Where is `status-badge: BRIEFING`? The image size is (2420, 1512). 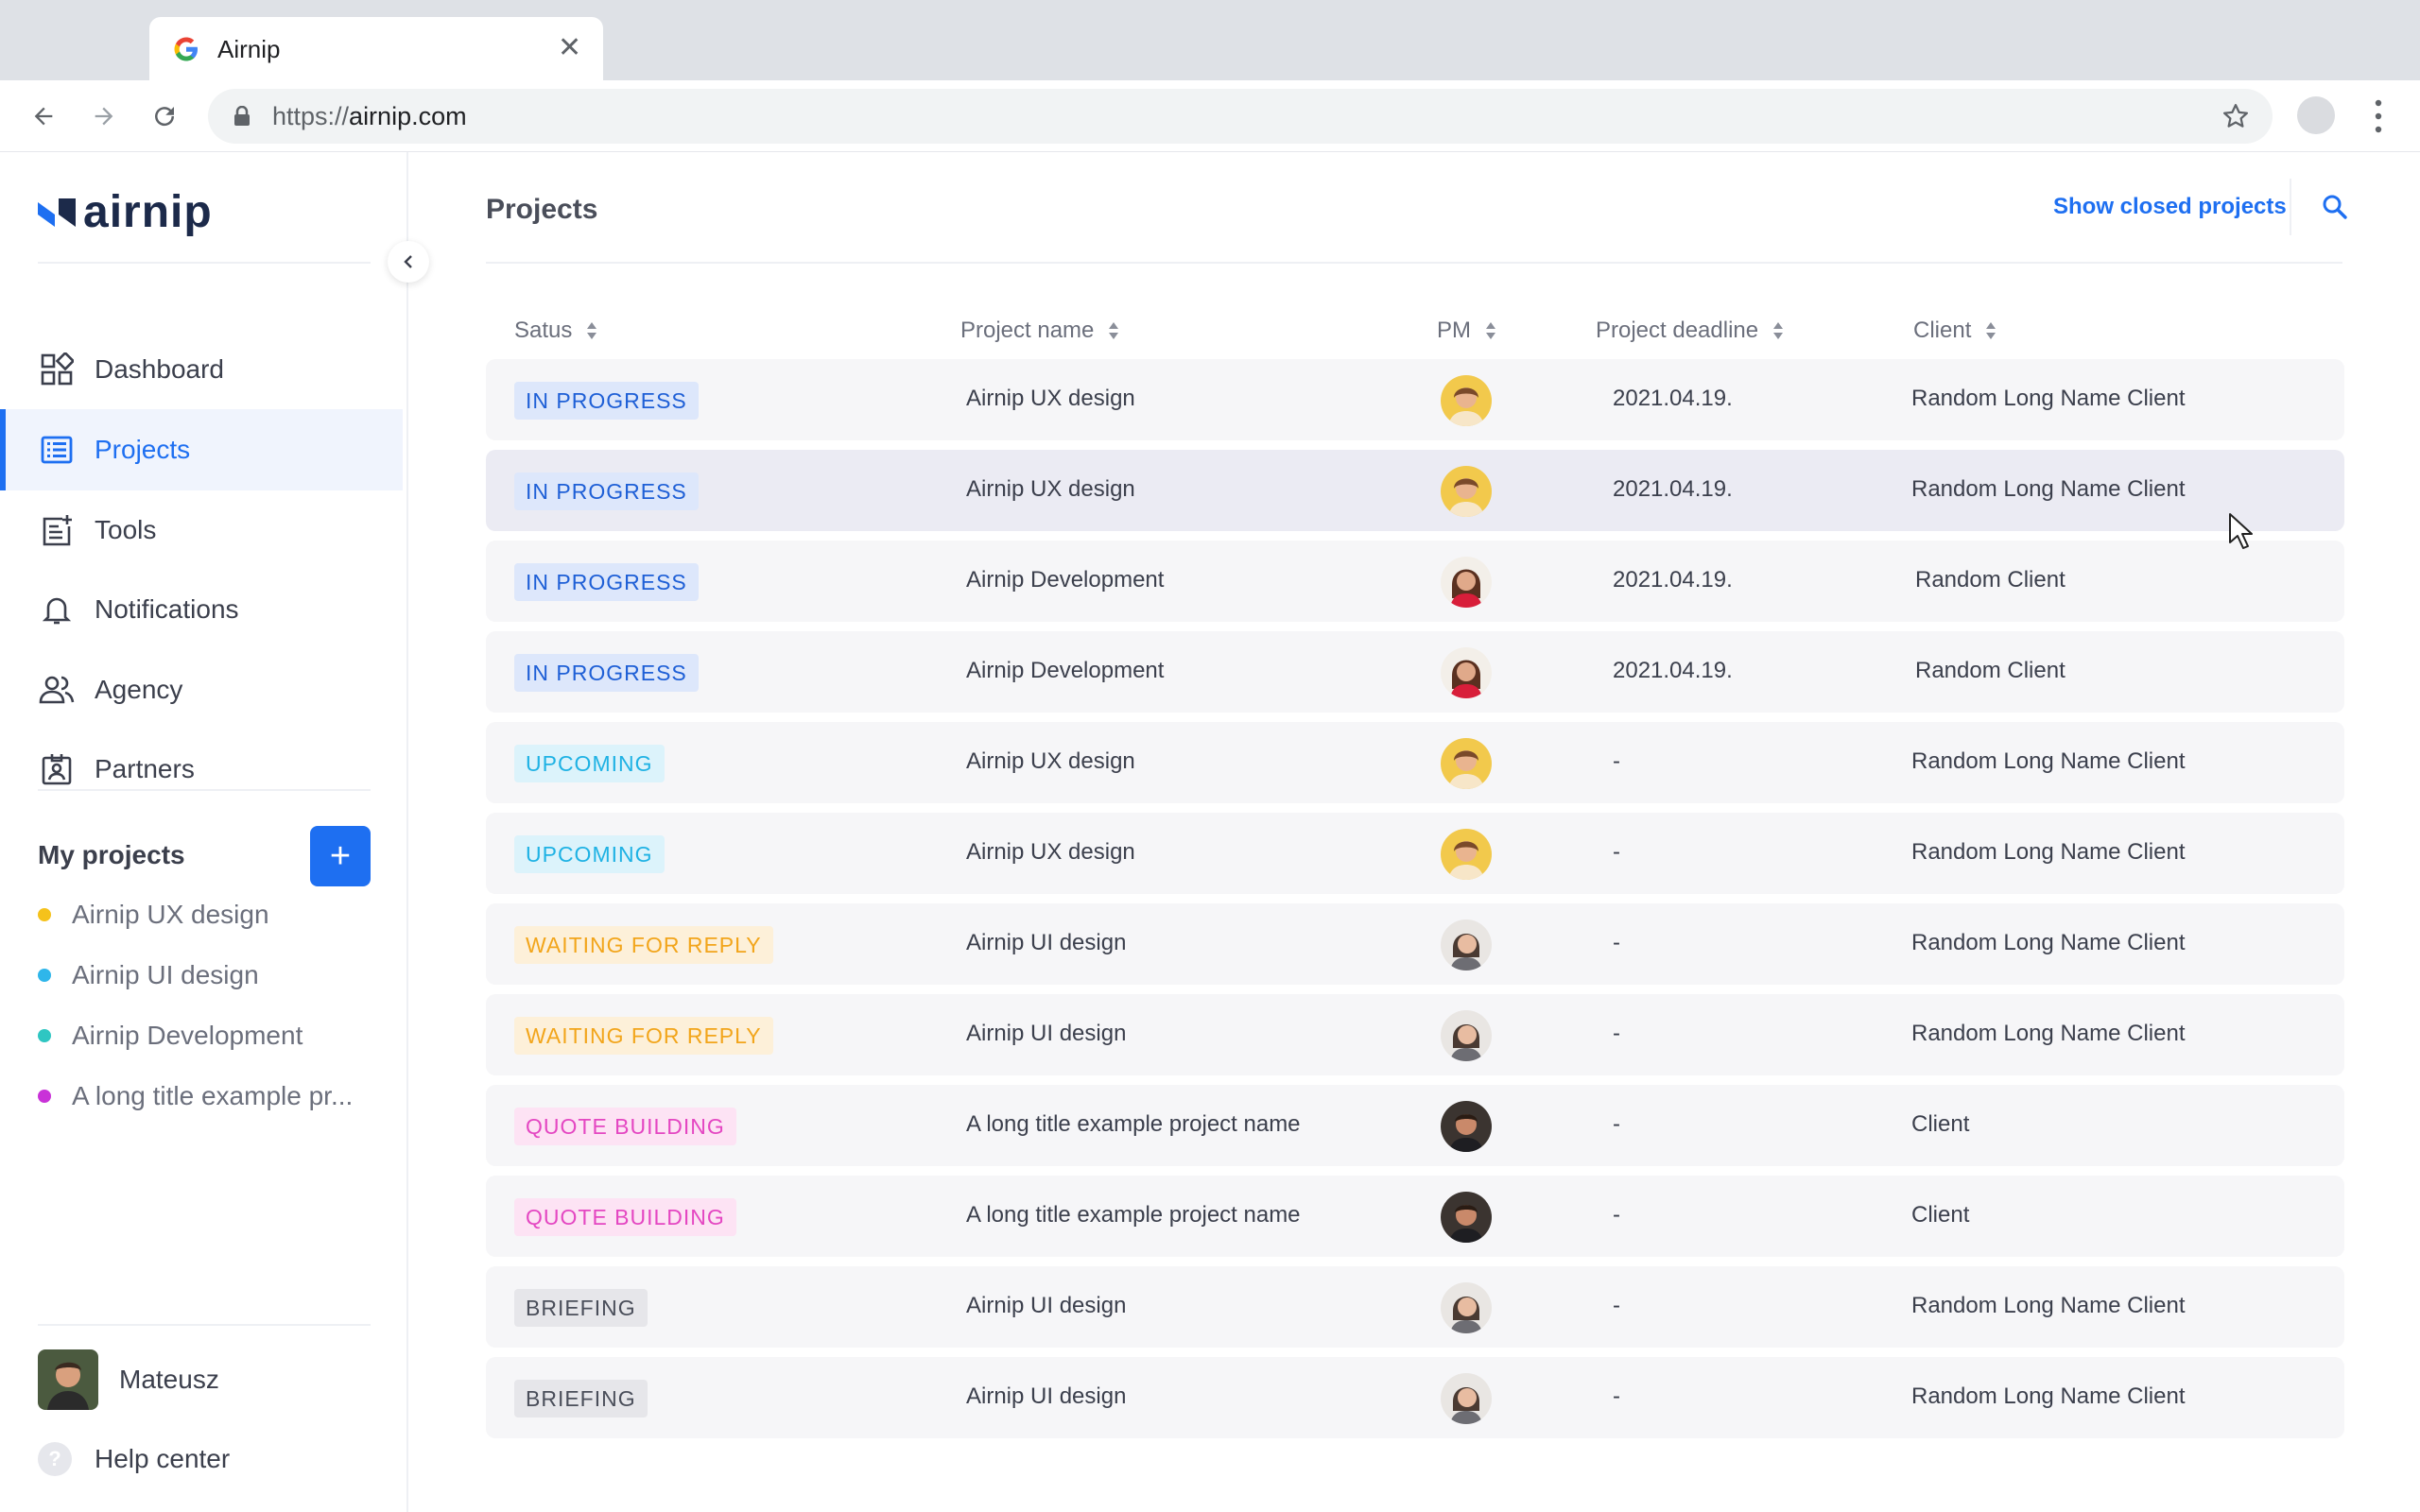 status-badge: BRIEFING is located at coordinates (581, 1399).